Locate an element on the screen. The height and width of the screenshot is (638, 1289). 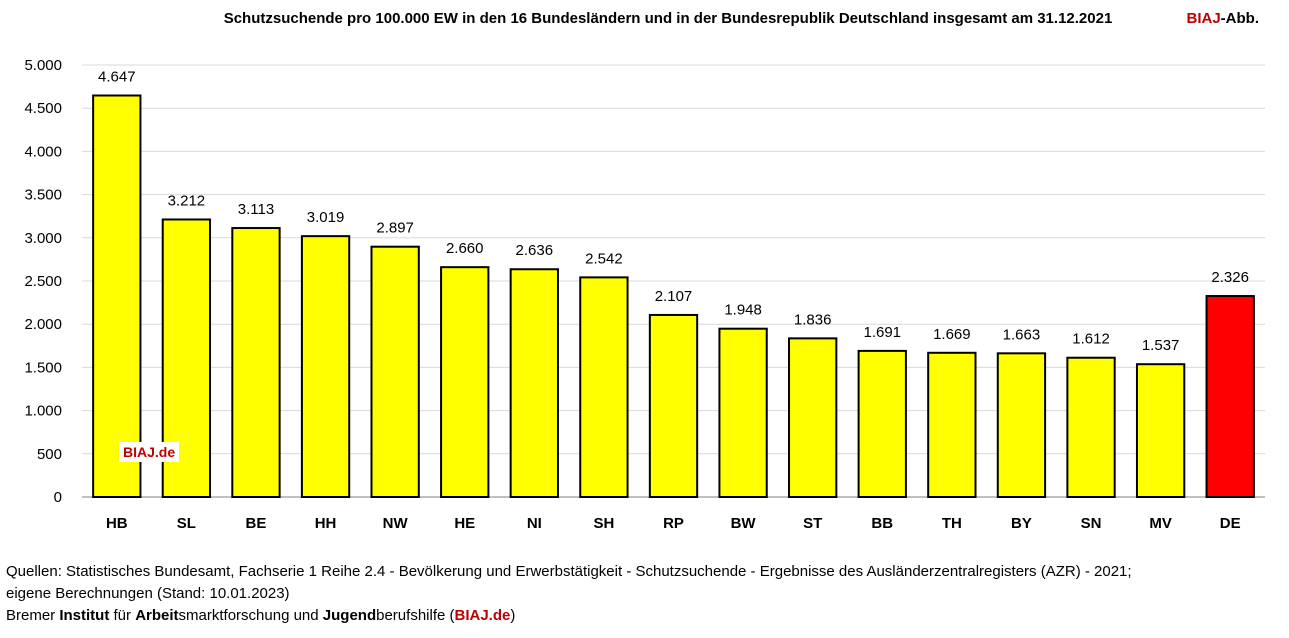
badge-brand: BIAJ is located at coordinates (1203, 18).